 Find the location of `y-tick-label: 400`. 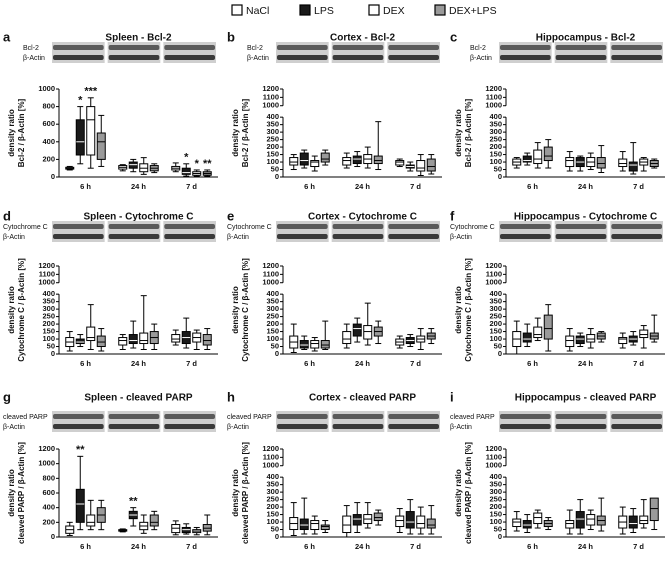

y-tick-label: 400 is located at coordinates (495, 293).